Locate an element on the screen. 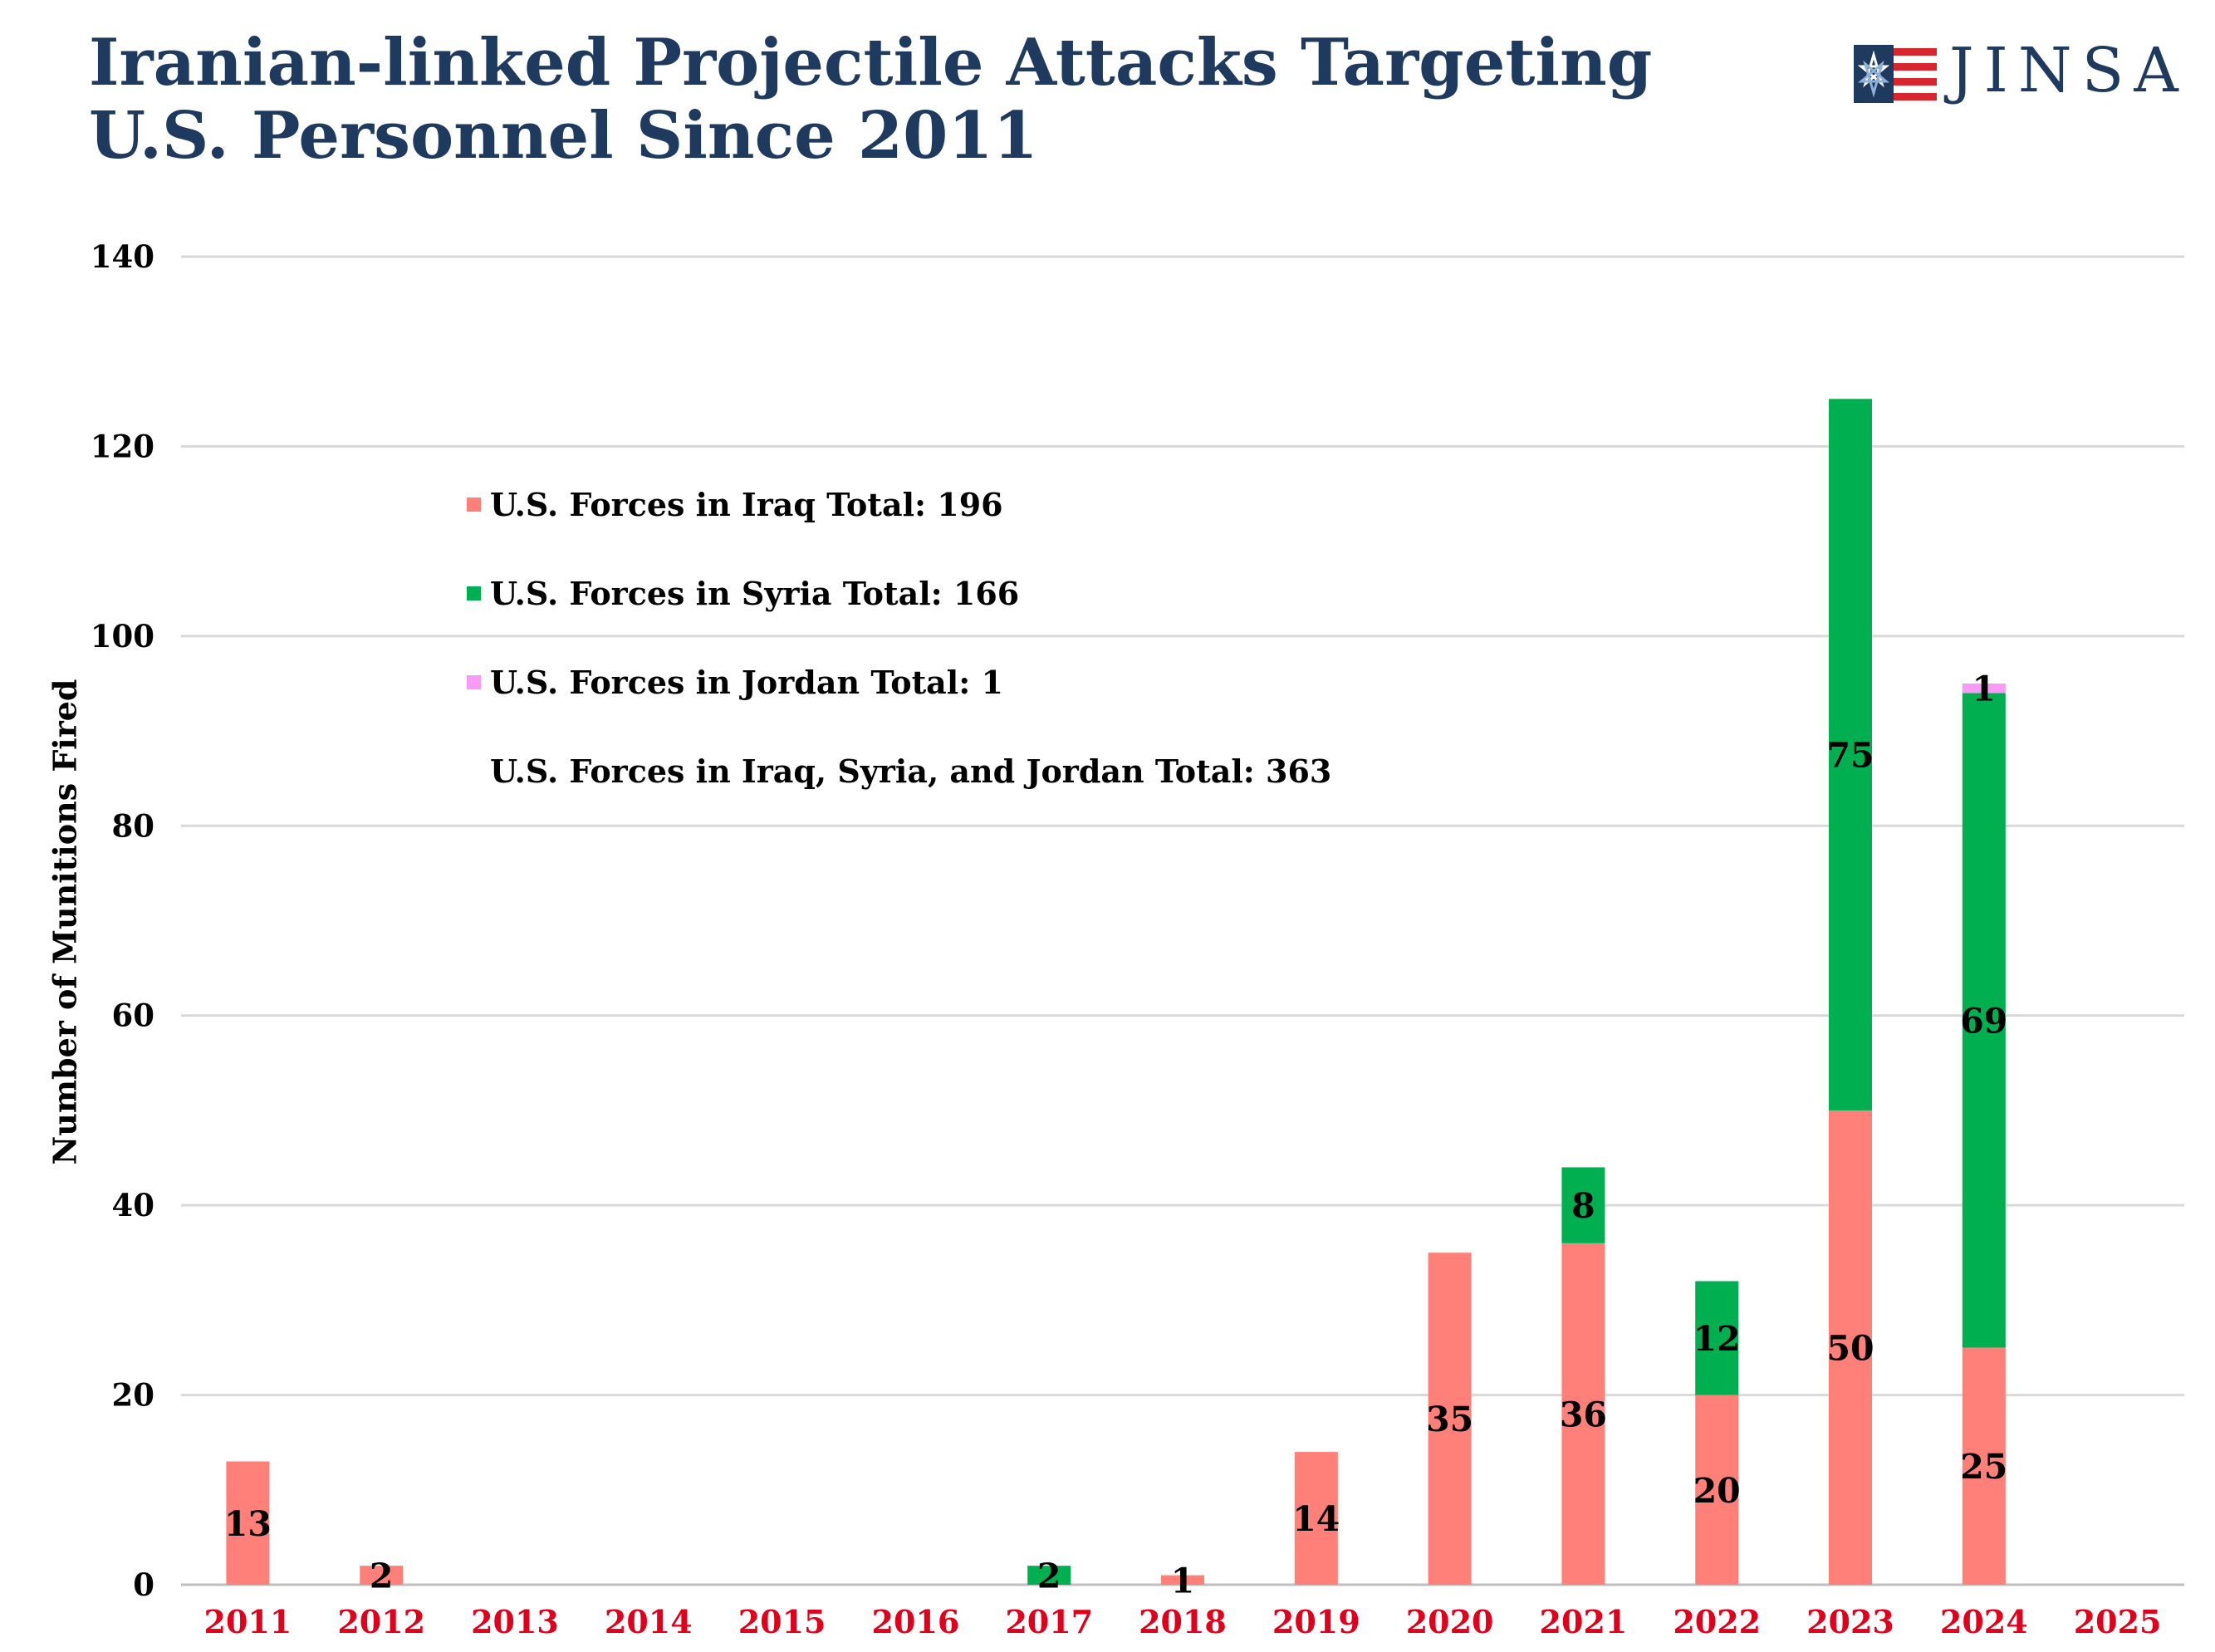 The image size is (2215, 1652). data-label: 14 is located at coordinates (1316, 1519).